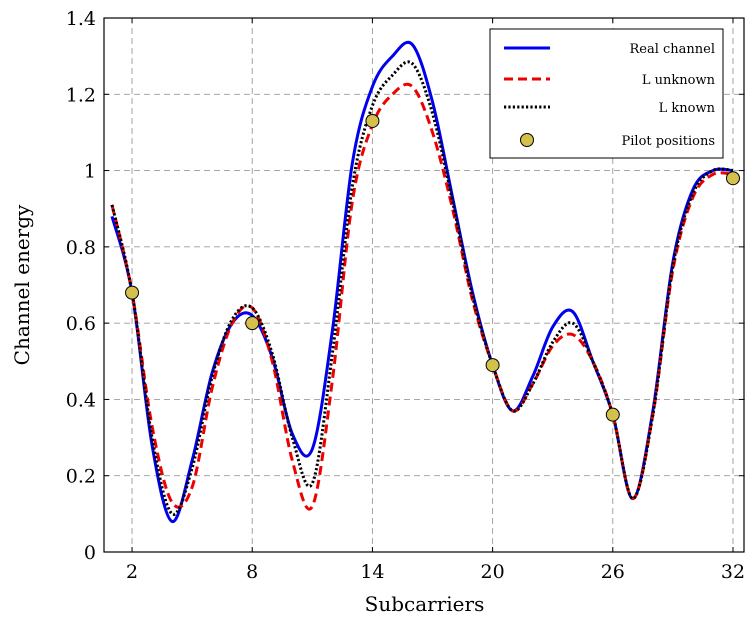 The width and height of the screenshot is (745, 618). What do you see at coordinates (613, 572) in the screenshot?
I see `x-tick-label: 26` at bounding box center [613, 572].